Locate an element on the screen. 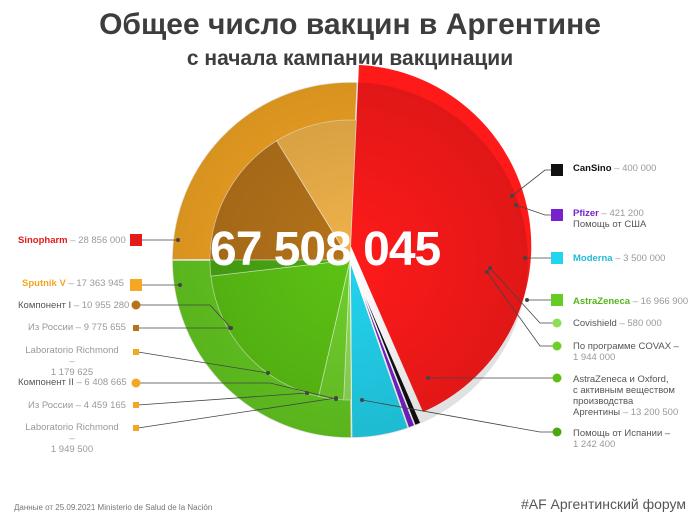 Image resolution: width=700 pixels, height=525 pixels. chart-title: Общее число вакцин в Аргентине is located at coordinates (350, 24).